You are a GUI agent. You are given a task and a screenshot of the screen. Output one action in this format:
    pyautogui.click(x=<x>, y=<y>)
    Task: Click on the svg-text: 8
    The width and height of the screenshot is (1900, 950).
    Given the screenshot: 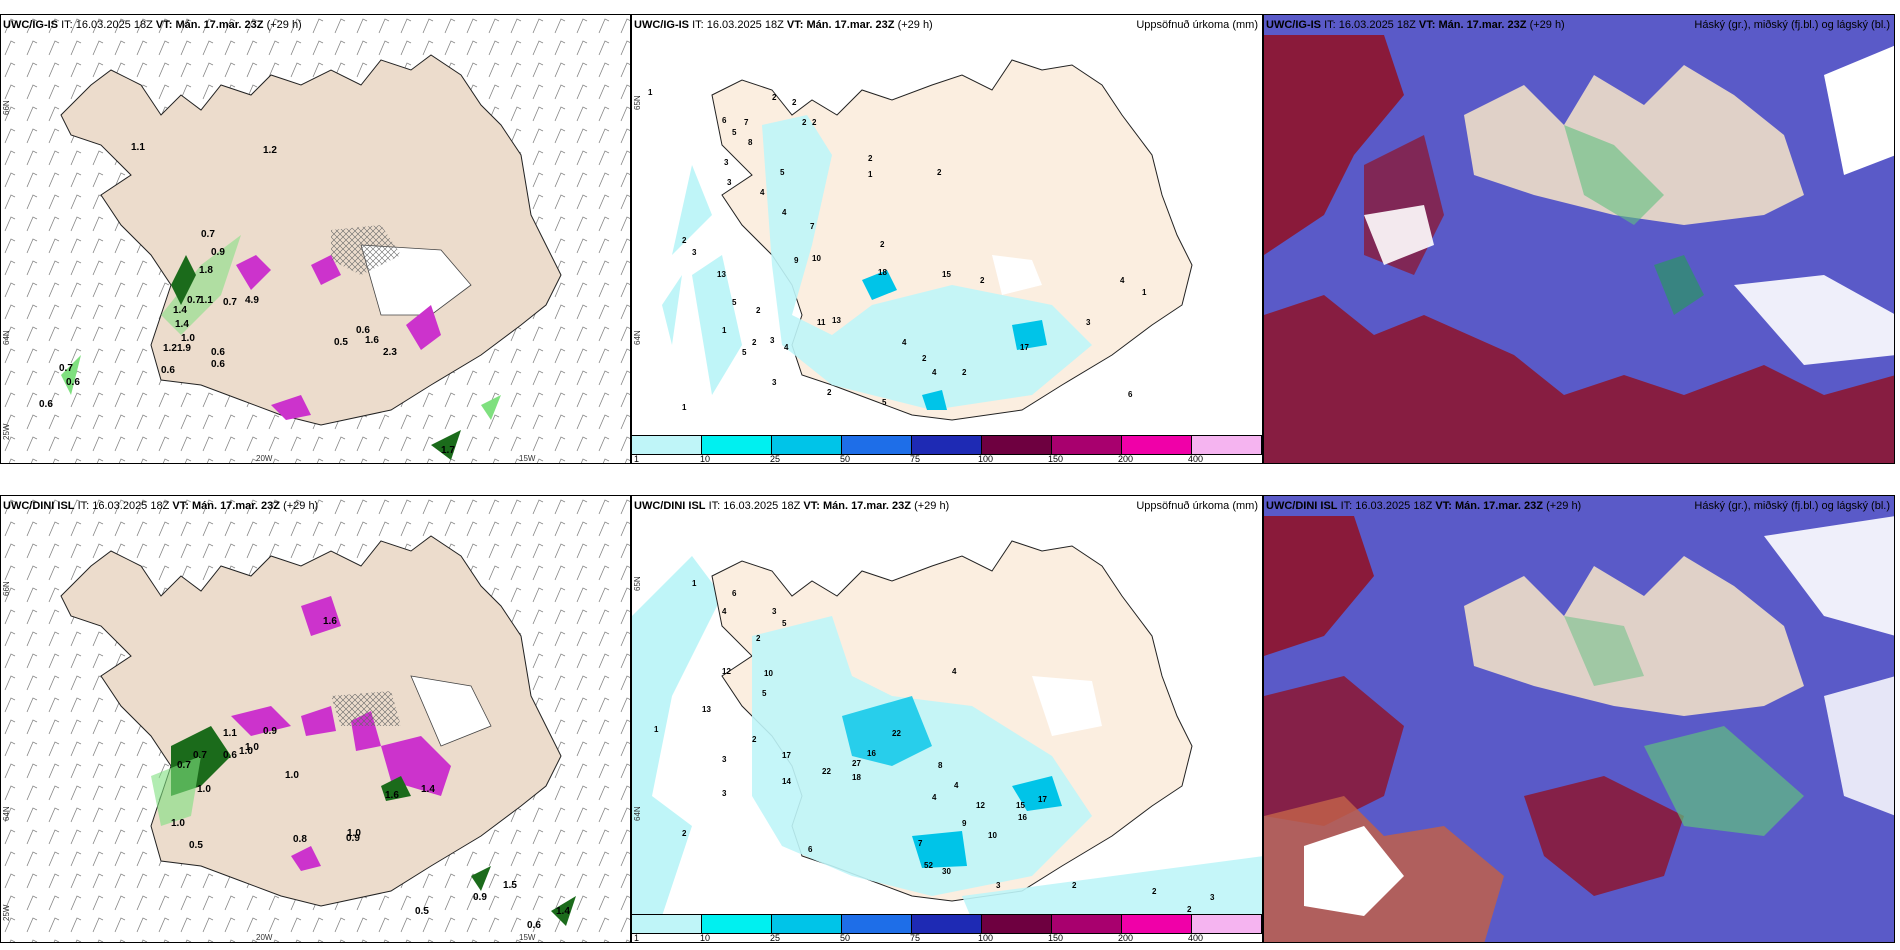 What is the action you would take?
    pyautogui.click(x=750, y=142)
    